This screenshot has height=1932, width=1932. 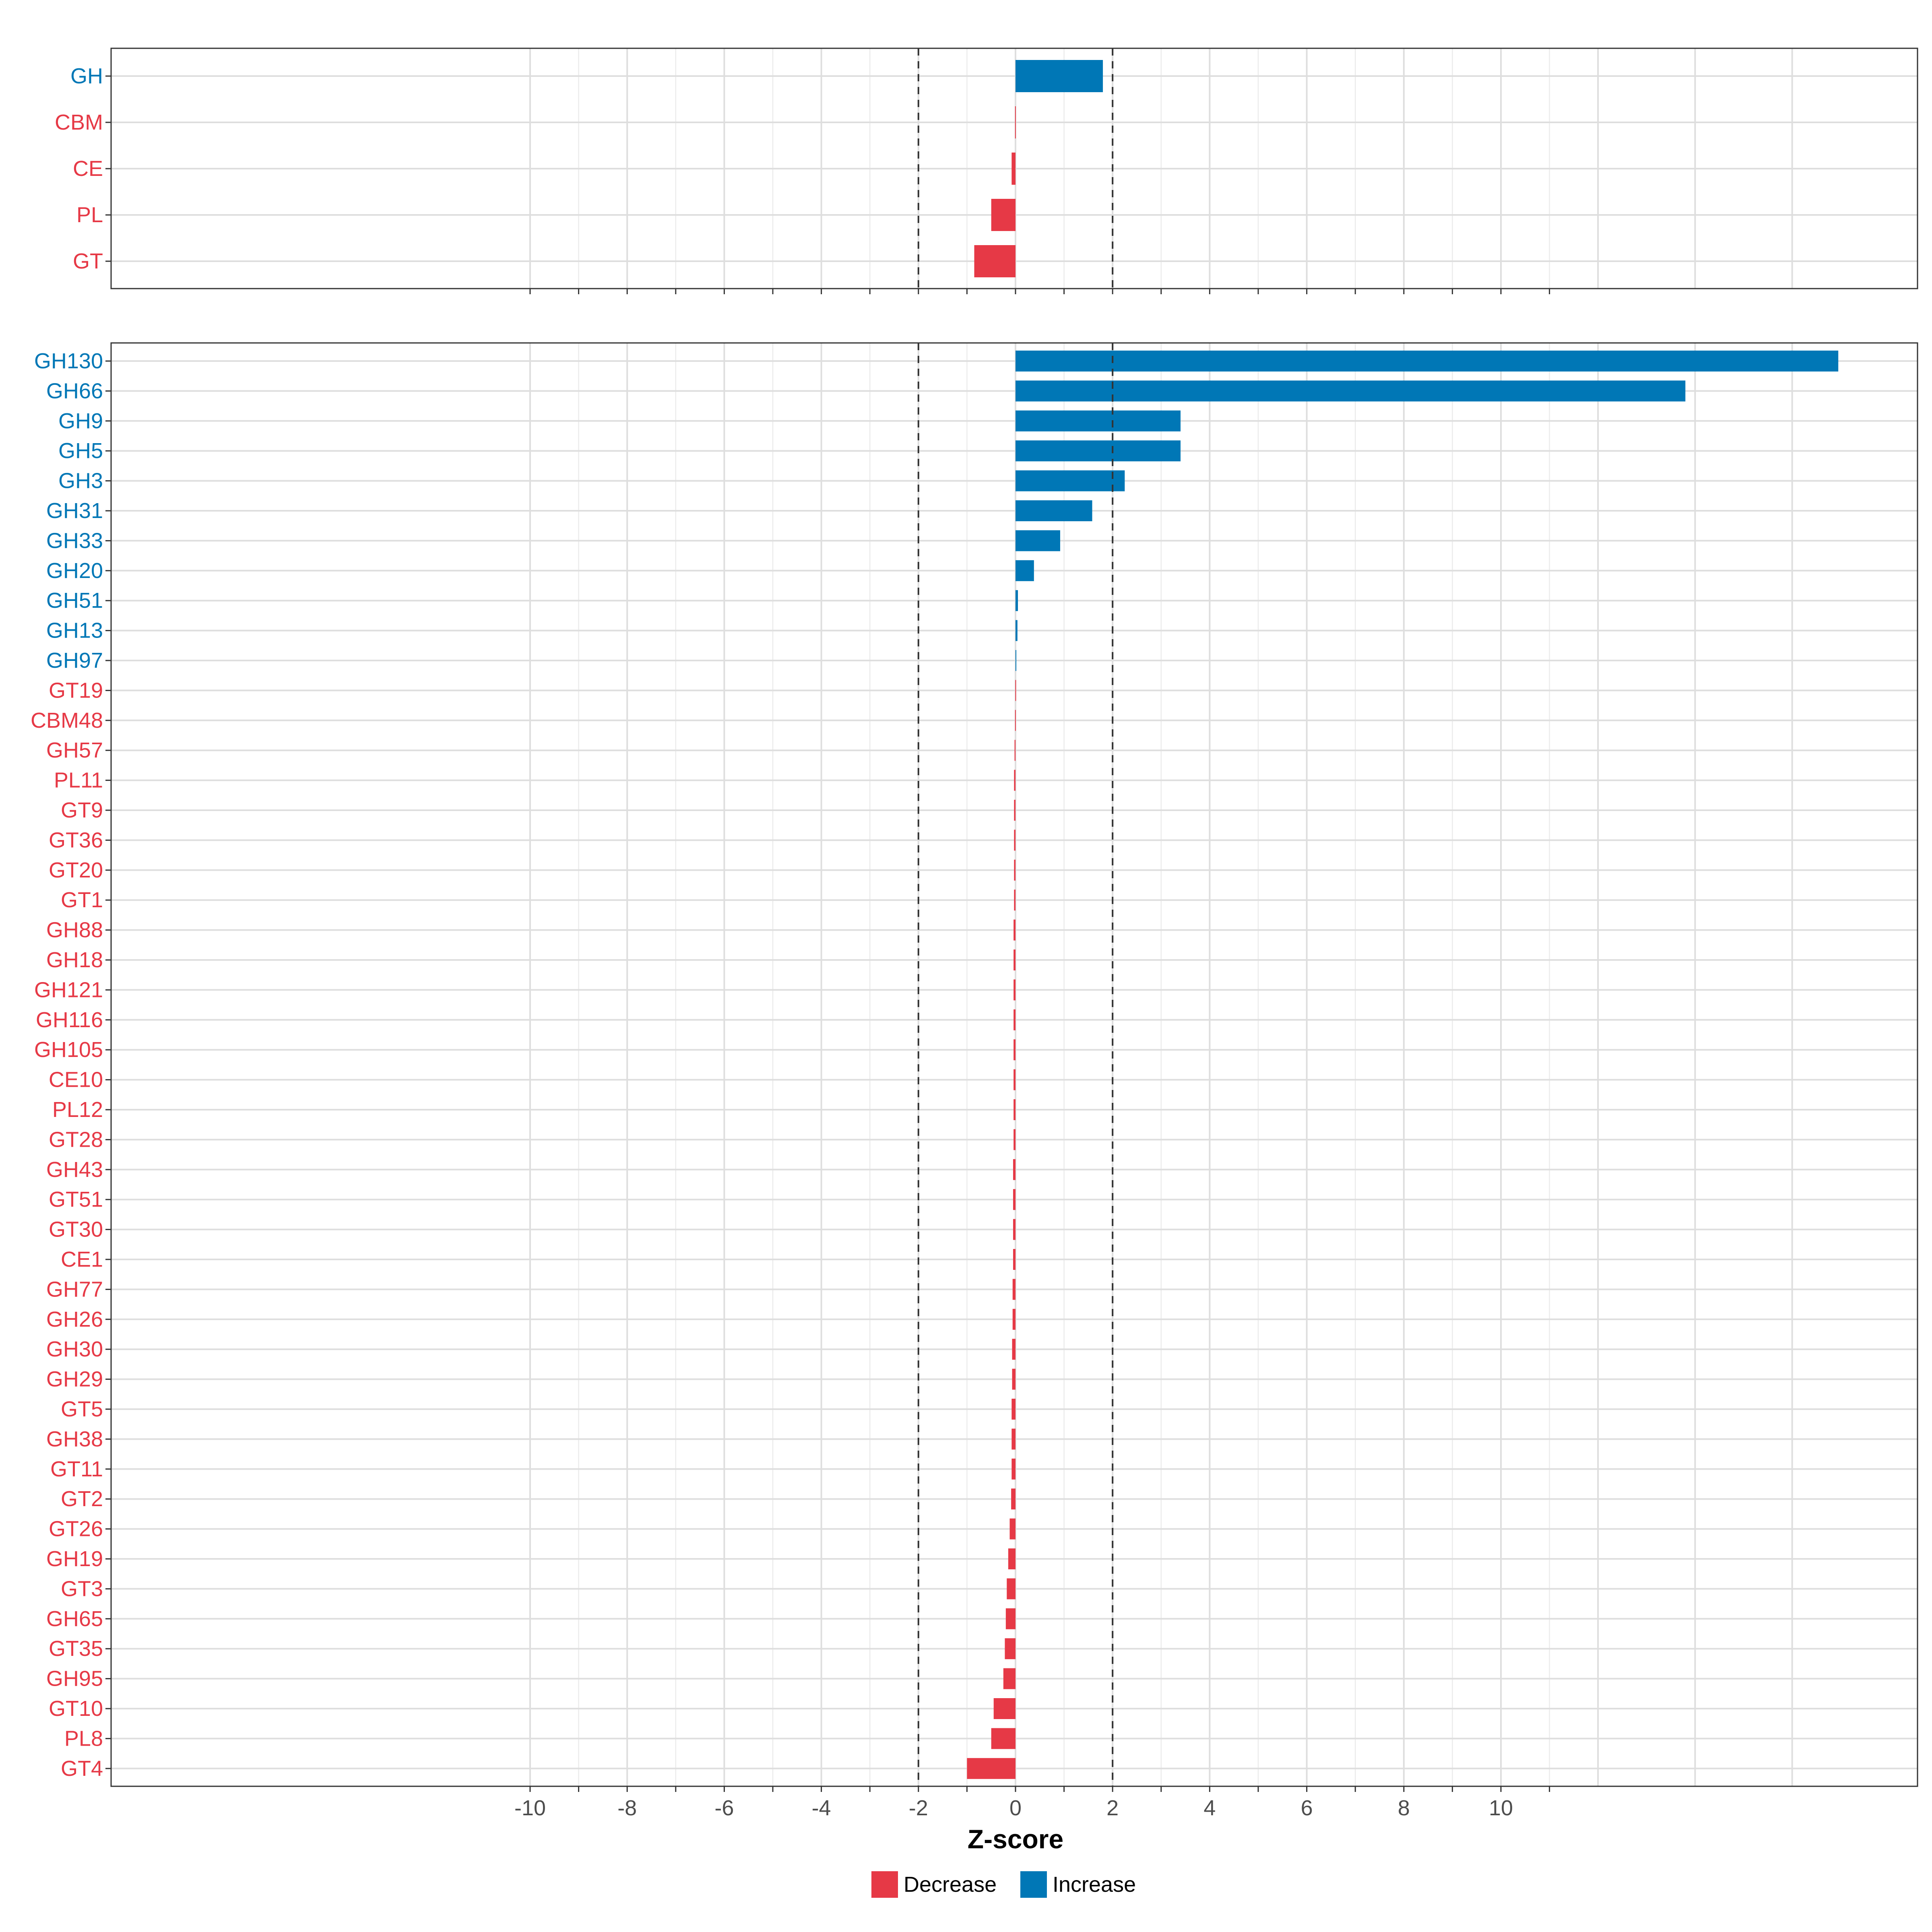 What do you see at coordinates (89, 215) in the screenshot?
I see `category-label: PL` at bounding box center [89, 215].